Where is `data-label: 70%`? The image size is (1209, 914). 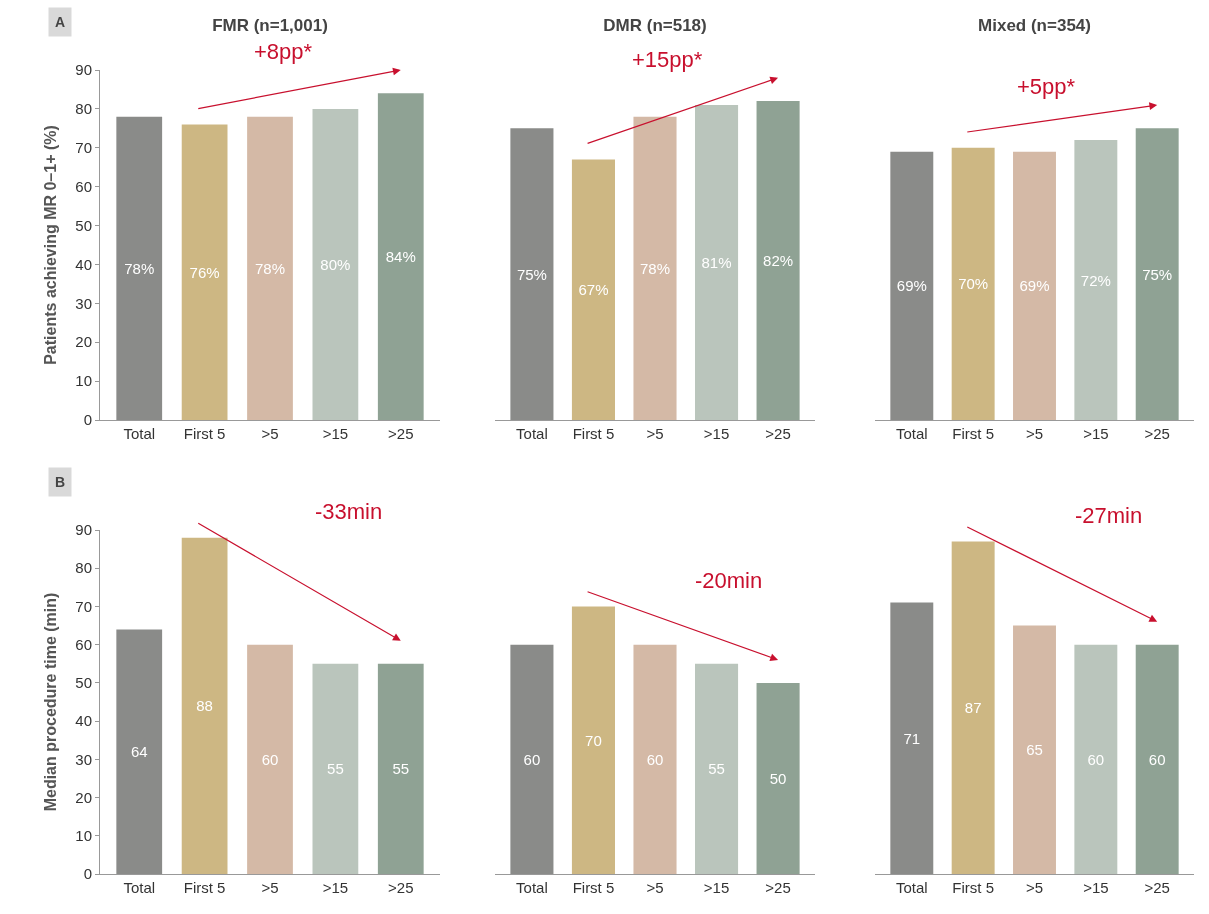 data-label: 70% is located at coordinates (973, 284).